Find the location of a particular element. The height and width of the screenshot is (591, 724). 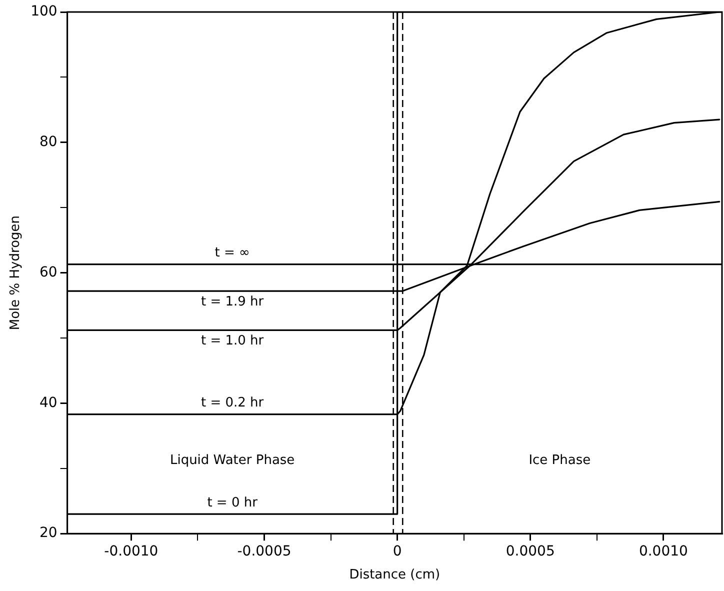

x-tick-label: -0.0005 is located at coordinates (264, 552).